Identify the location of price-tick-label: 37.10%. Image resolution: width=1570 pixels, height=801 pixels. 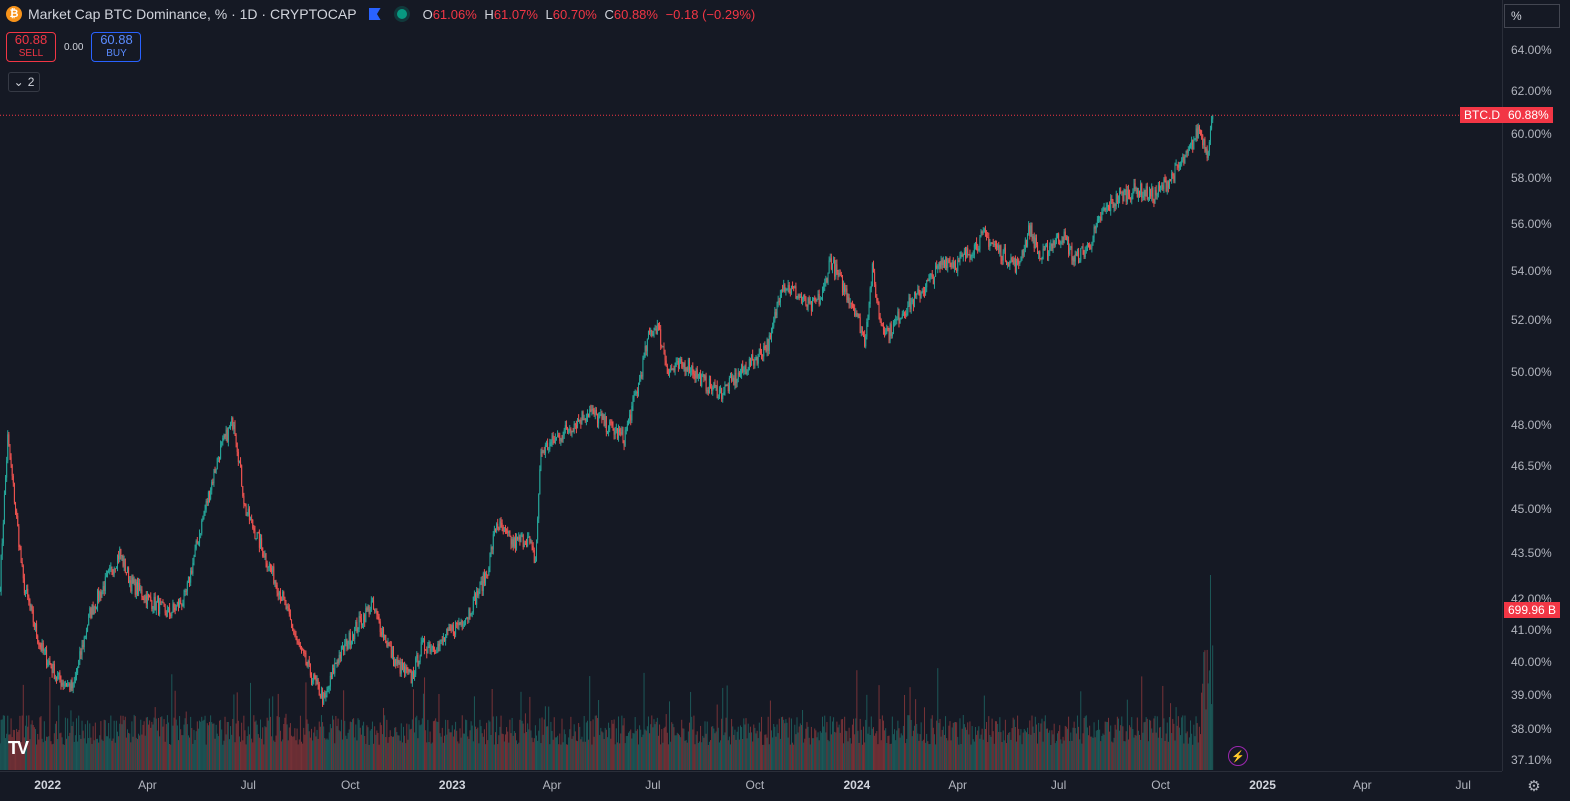
(1531, 760).